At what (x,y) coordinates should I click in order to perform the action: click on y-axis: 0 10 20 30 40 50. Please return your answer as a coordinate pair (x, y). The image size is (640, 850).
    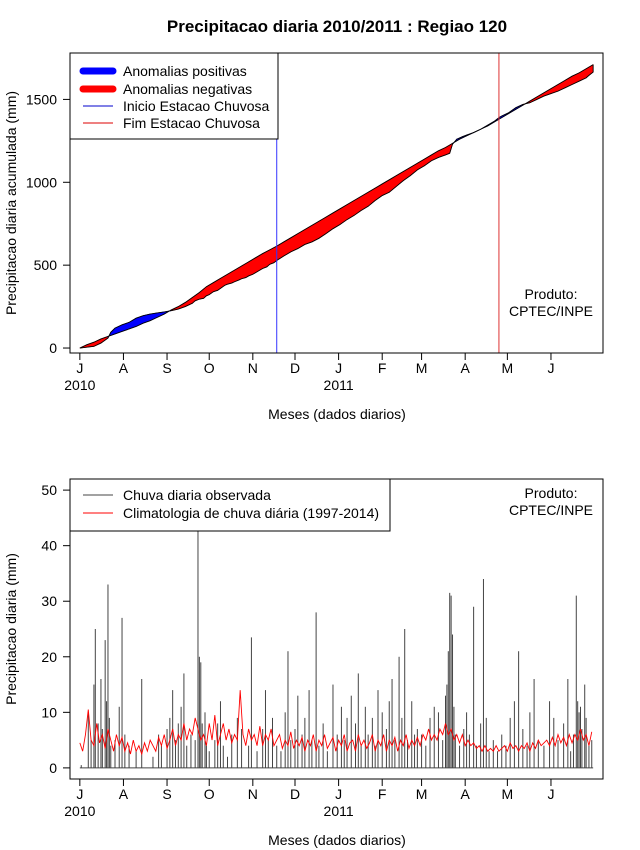
    Looking at the image, I should click on (55, 629).